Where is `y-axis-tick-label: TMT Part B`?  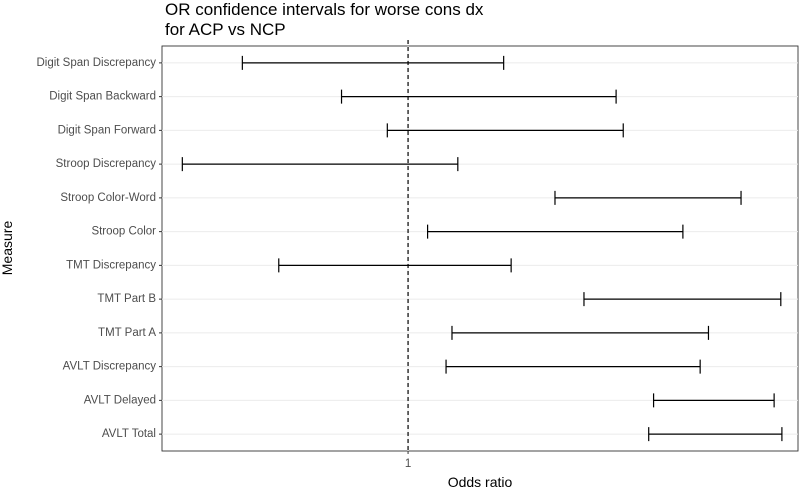
y-axis-tick-label: TMT Part B is located at coordinates (126, 299).